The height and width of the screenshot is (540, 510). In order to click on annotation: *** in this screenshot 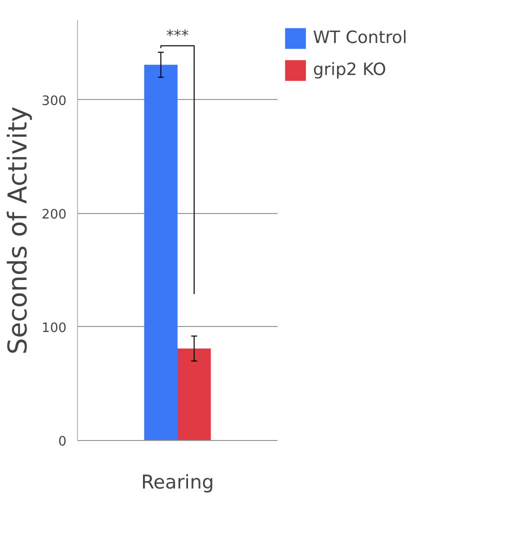, I will do `click(178, 35)`.